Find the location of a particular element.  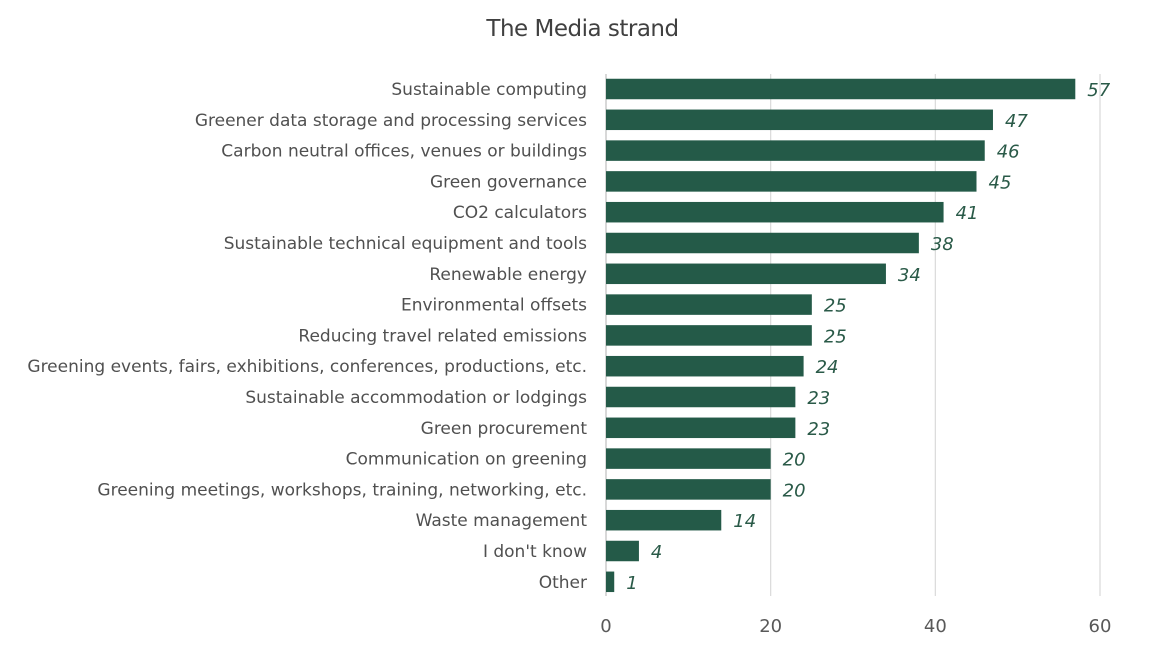

category-label: Other is located at coordinates (563, 583).